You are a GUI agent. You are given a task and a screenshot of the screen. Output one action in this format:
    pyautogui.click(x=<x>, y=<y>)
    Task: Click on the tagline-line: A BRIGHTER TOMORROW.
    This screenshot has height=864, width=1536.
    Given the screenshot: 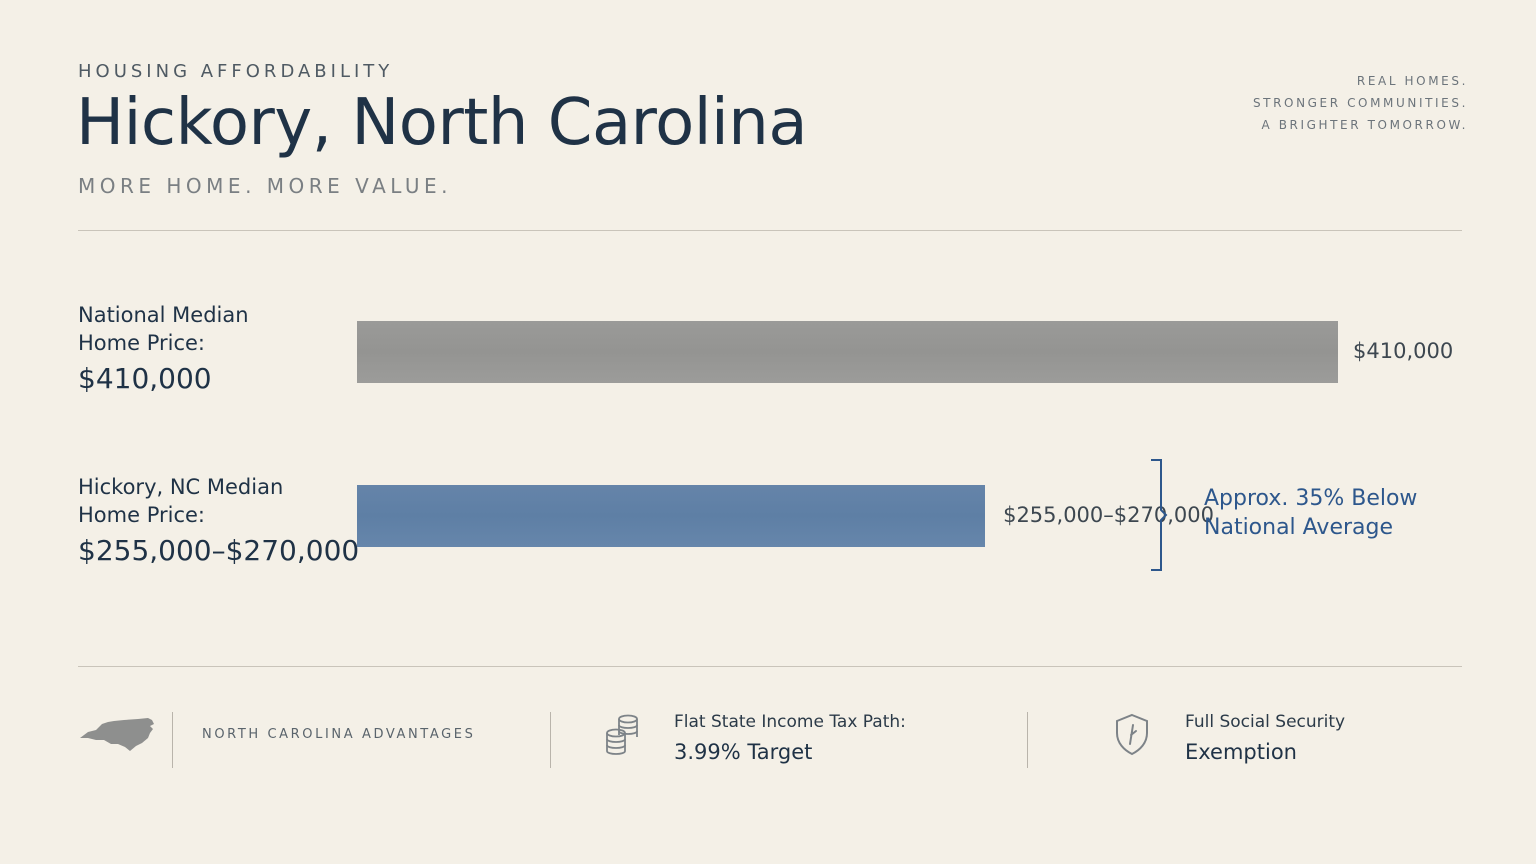 What is the action you would take?
    pyautogui.click(x=1364, y=125)
    